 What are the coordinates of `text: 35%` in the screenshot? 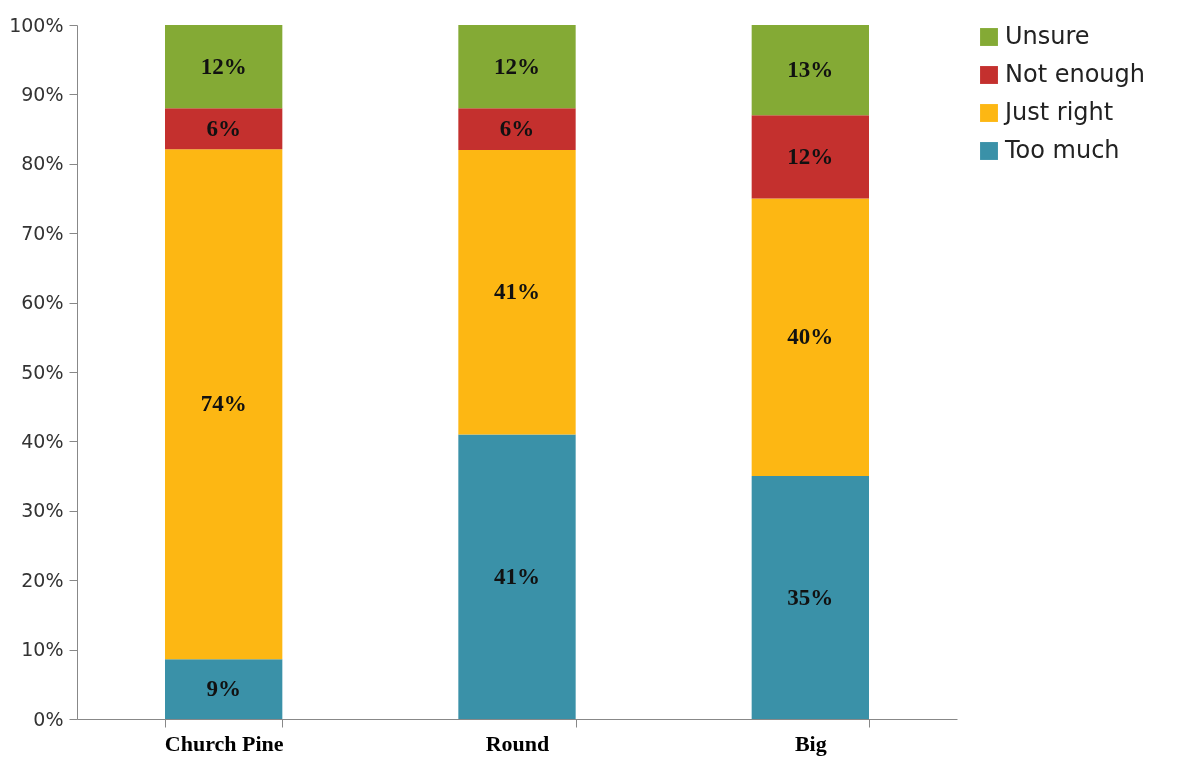 It's located at (810, 597).